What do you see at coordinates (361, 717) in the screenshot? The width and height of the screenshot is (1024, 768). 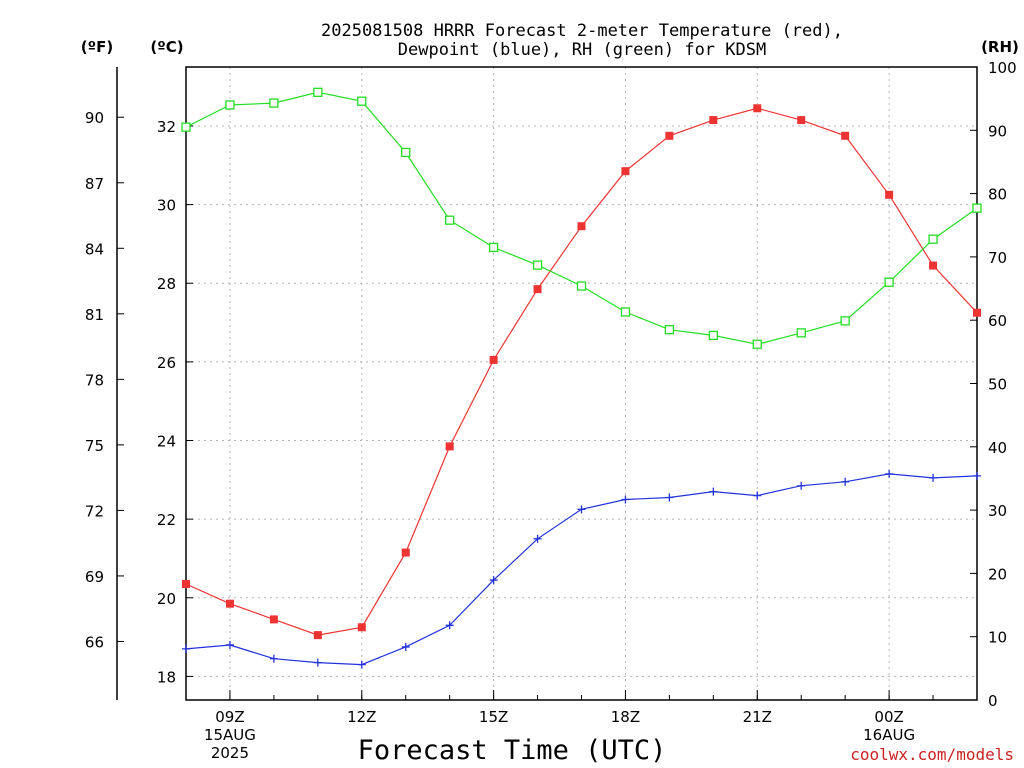 I see `x-tick-label: 12Z` at bounding box center [361, 717].